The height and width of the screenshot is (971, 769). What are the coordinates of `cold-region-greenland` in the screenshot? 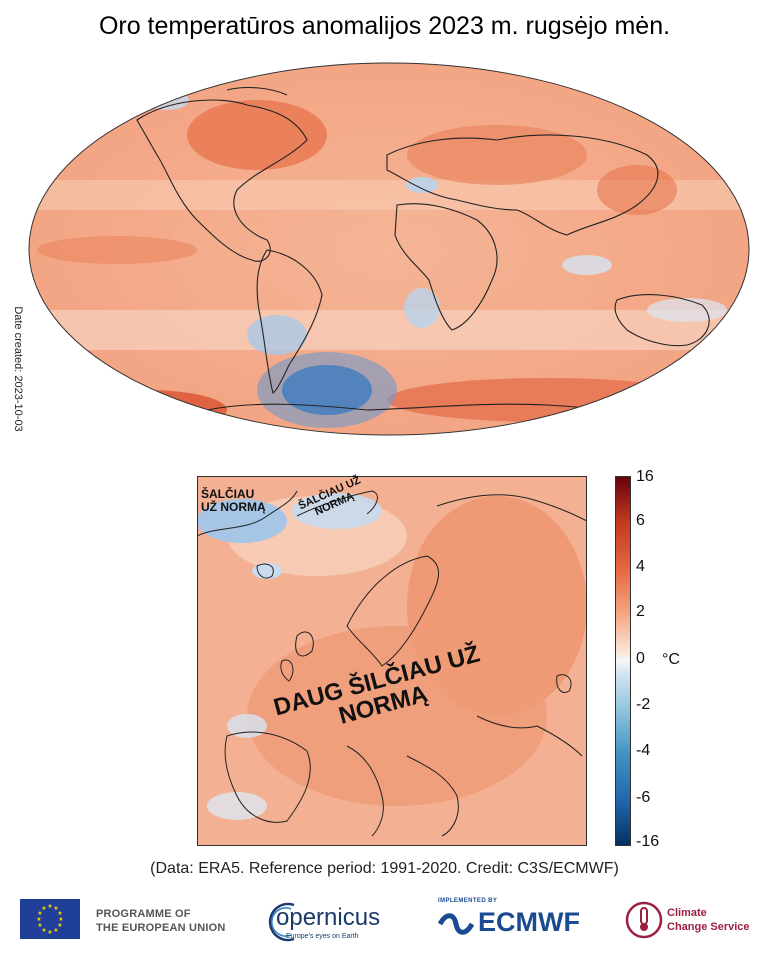 It's located at (242, 521).